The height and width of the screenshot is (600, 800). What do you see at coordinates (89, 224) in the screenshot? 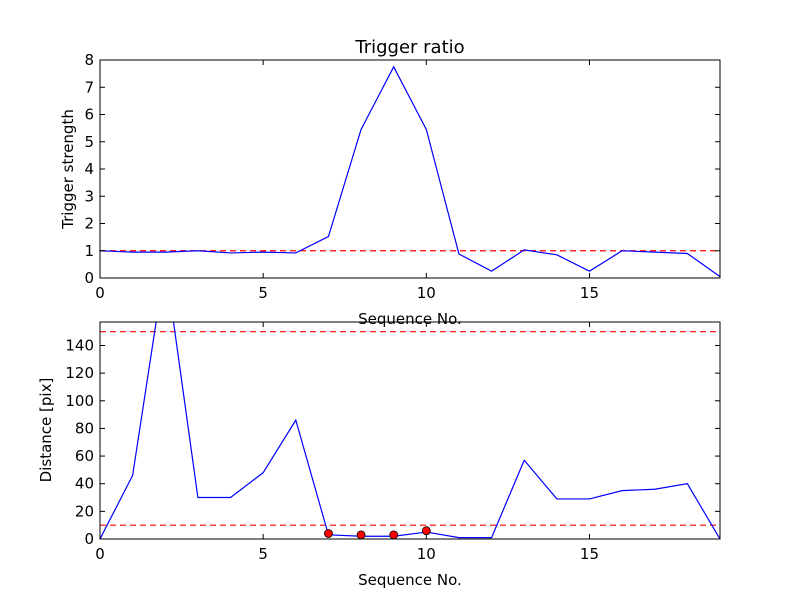
I see `chart-top-ytick-label: 2` at bounding box center [89, 224].